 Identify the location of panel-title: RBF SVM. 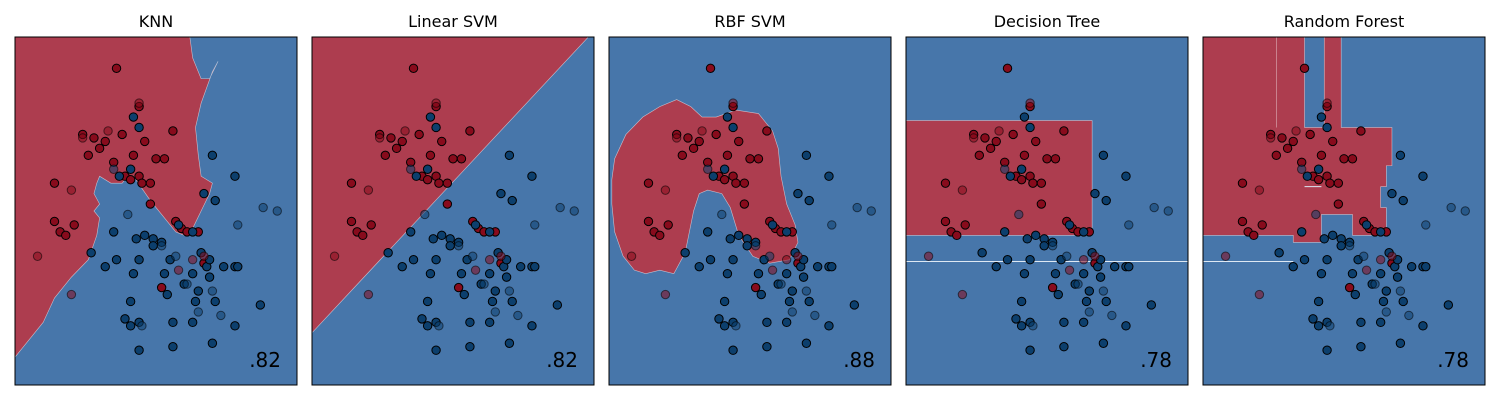
(749, 21).